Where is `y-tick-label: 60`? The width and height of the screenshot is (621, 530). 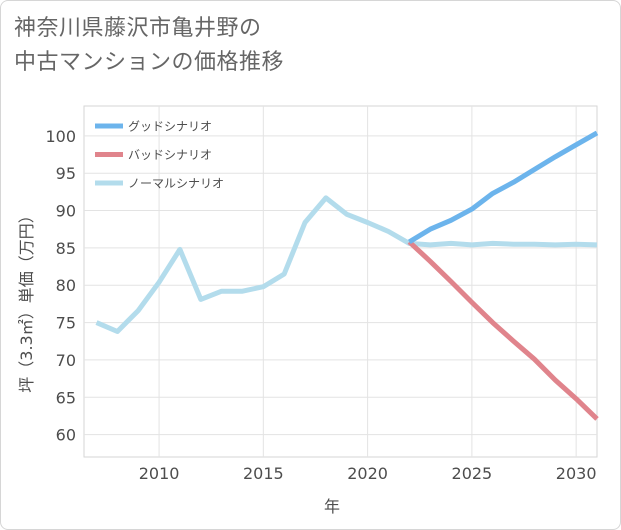 y-tick-label: 60 is located at coordinates (66, 435).